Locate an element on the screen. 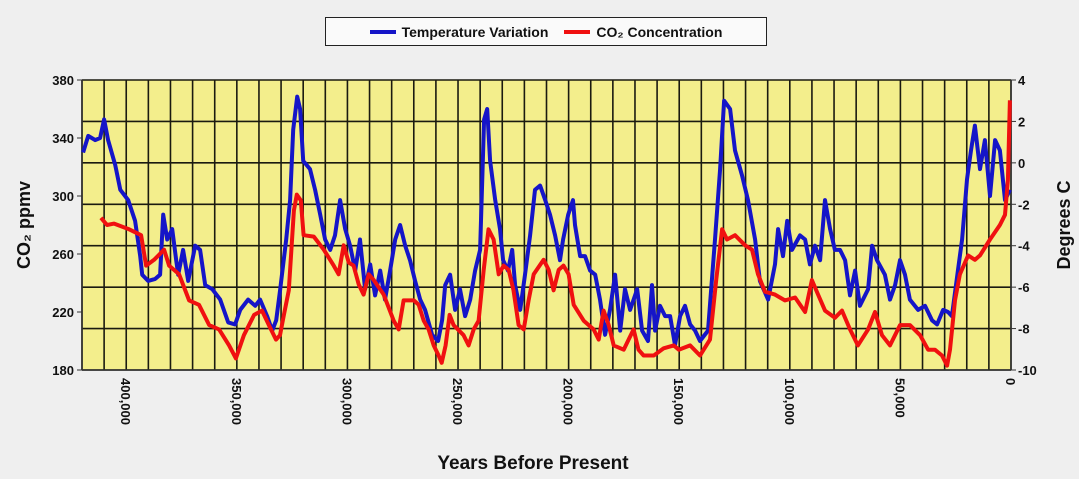  y-left-tick-label: 340 is located at coordinates (63, 138).